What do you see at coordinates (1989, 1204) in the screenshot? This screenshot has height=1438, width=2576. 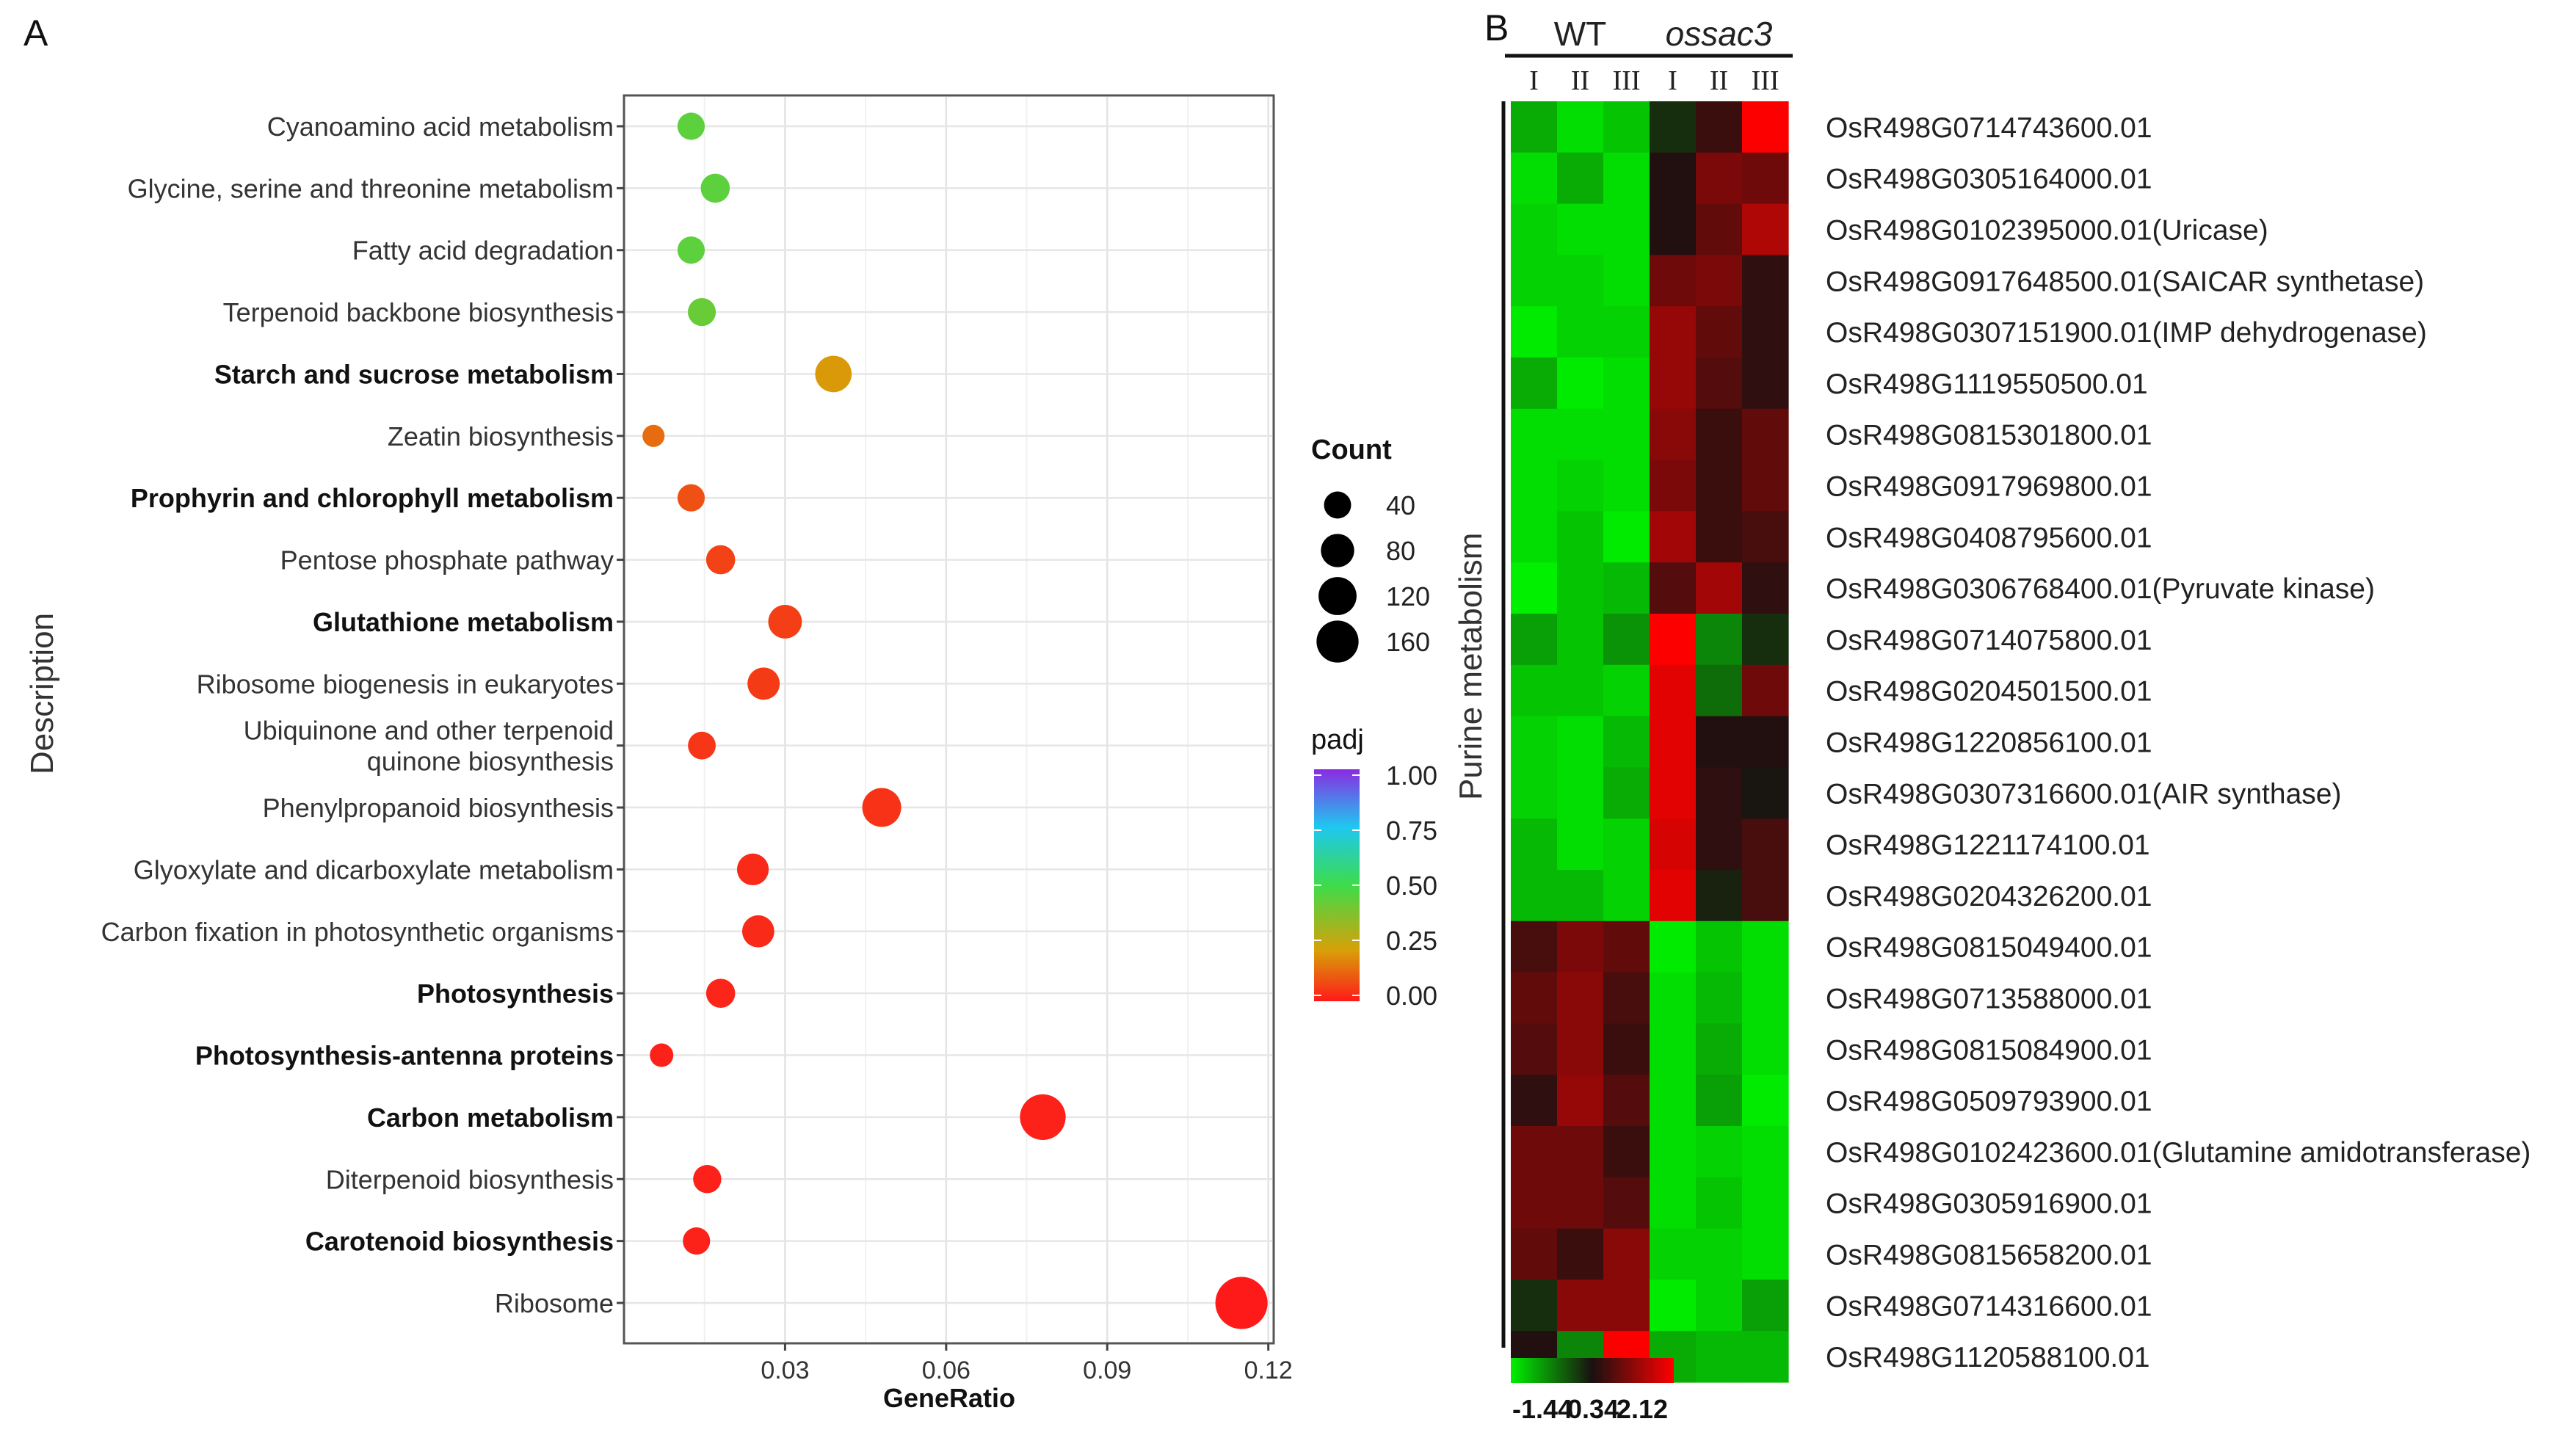 I see `gene-label: OsR498G0305916900.01` at bounding box center [1989, 1204].